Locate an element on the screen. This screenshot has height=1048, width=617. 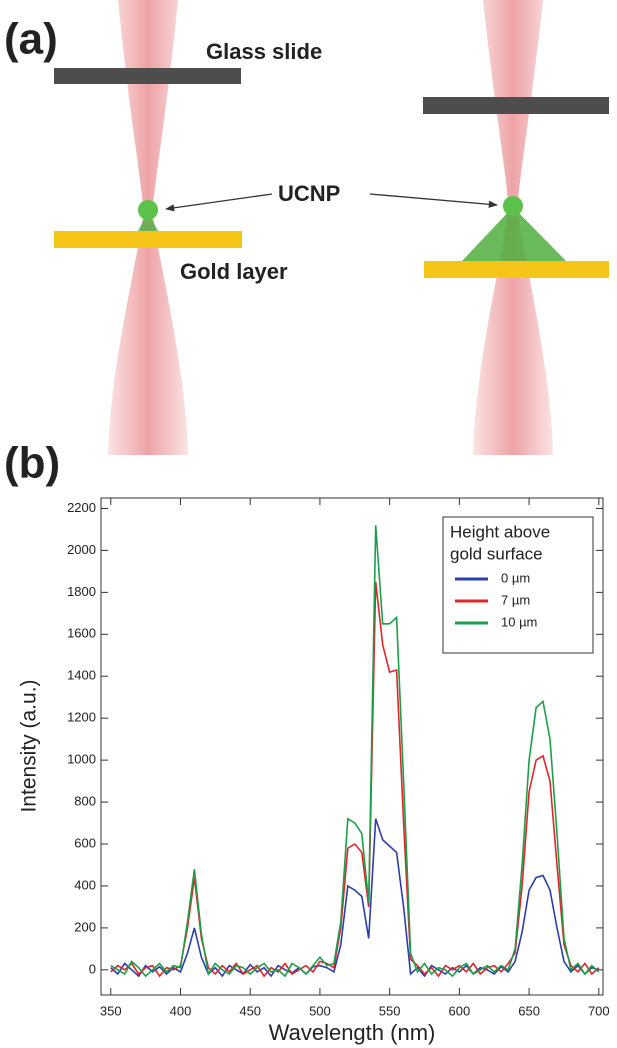
legend-title: Height above is located at coordinates (500, 531).